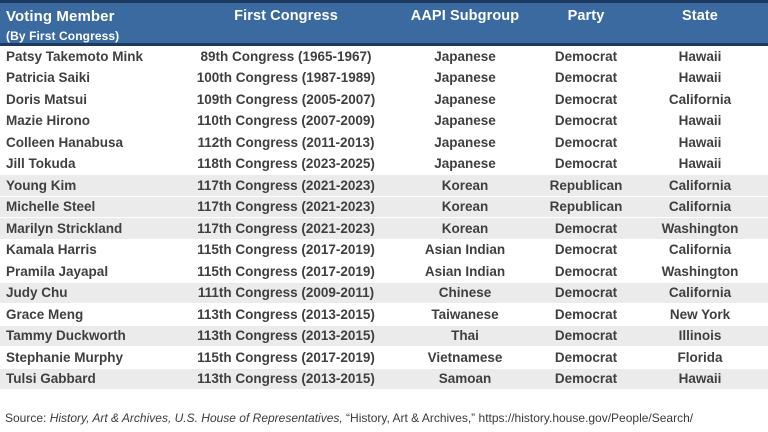  I want to click on cell-aapi-subgroup: Chinese, so click(465, 293).